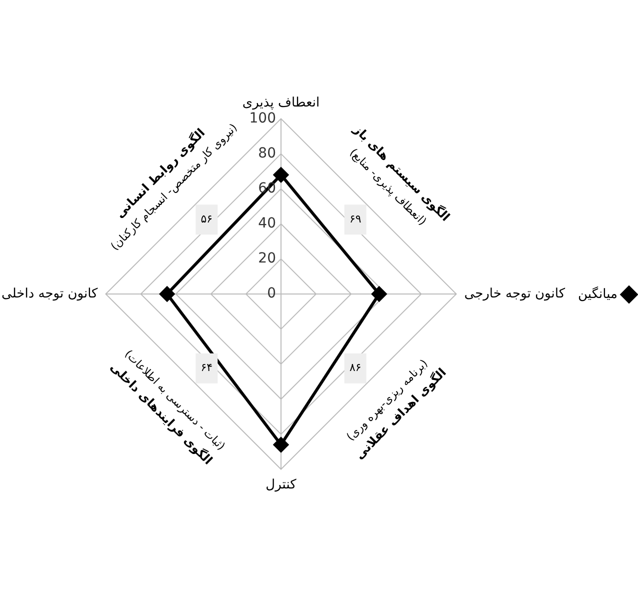 This screenshot has width=638, height=589. I want to click on y-tick-label: 0, so click(271, 294).